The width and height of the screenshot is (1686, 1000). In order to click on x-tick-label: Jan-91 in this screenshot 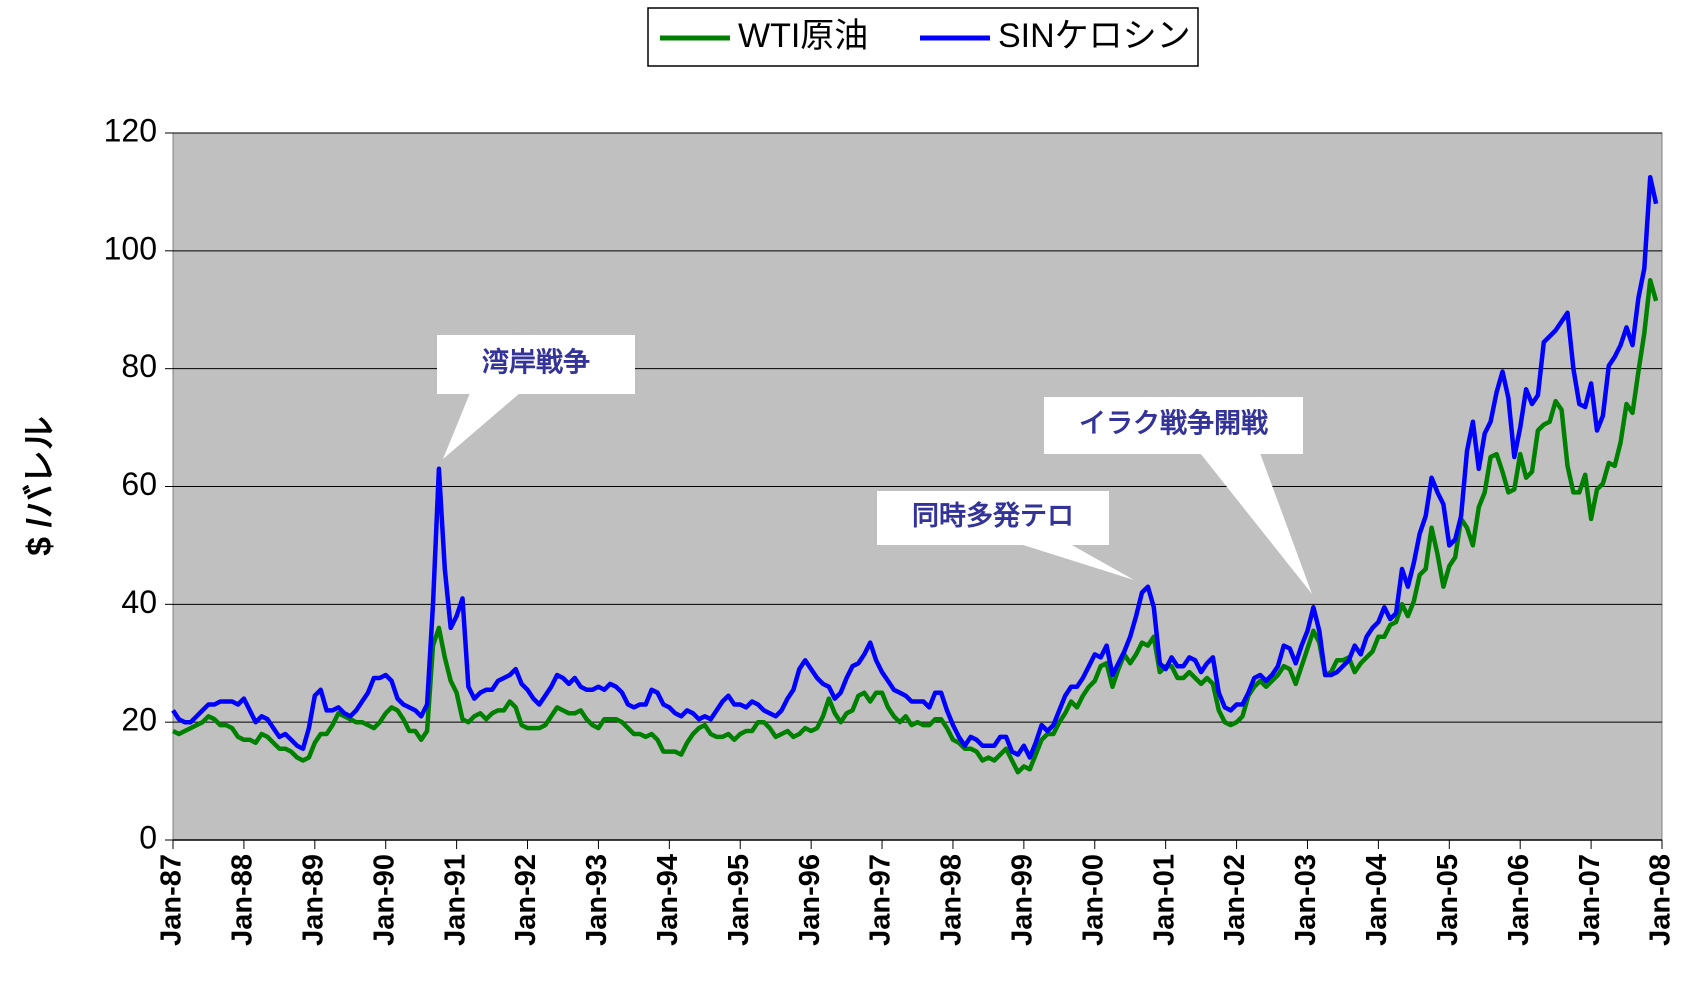, I will do `click(455, 900)`.